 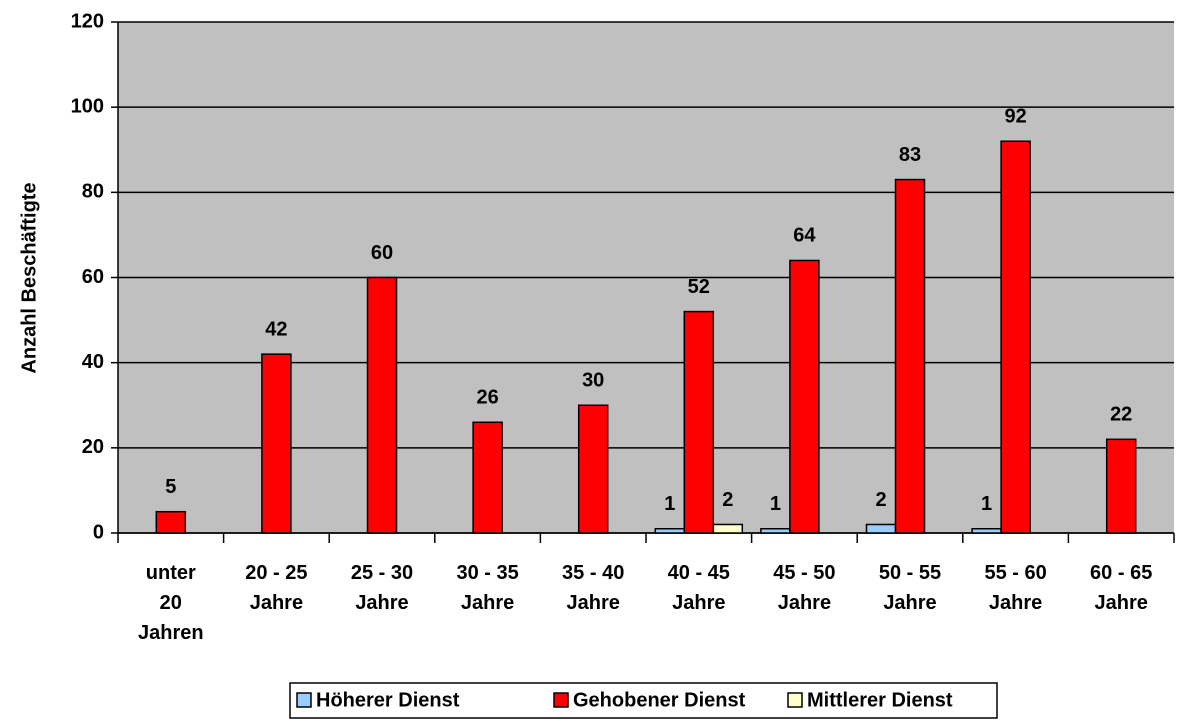 I want to click on x-tick-label: 45 - 50 Jahre, so click(x=804, y=588).